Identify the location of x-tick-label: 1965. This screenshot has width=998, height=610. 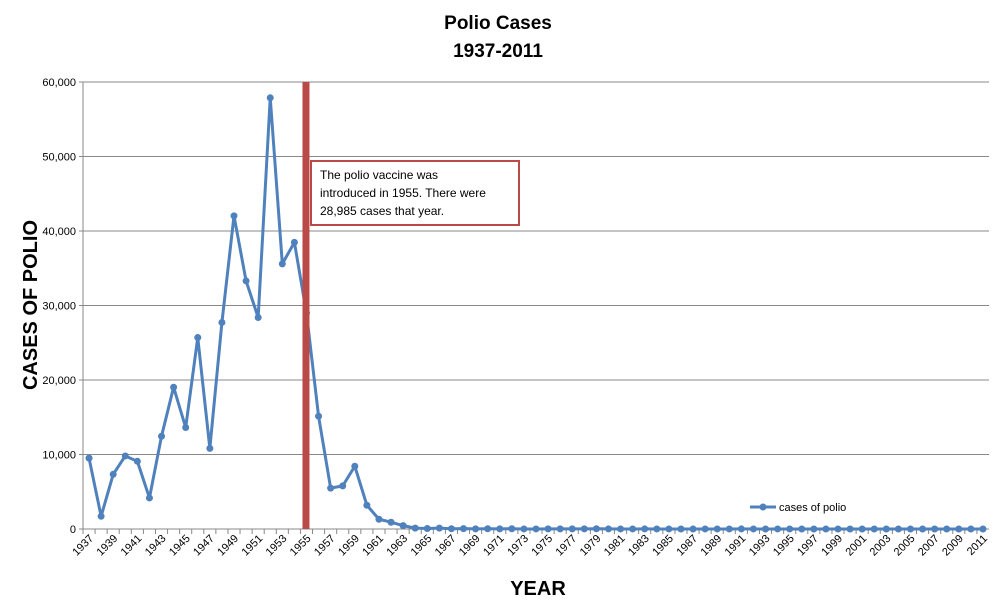
(422, 546).